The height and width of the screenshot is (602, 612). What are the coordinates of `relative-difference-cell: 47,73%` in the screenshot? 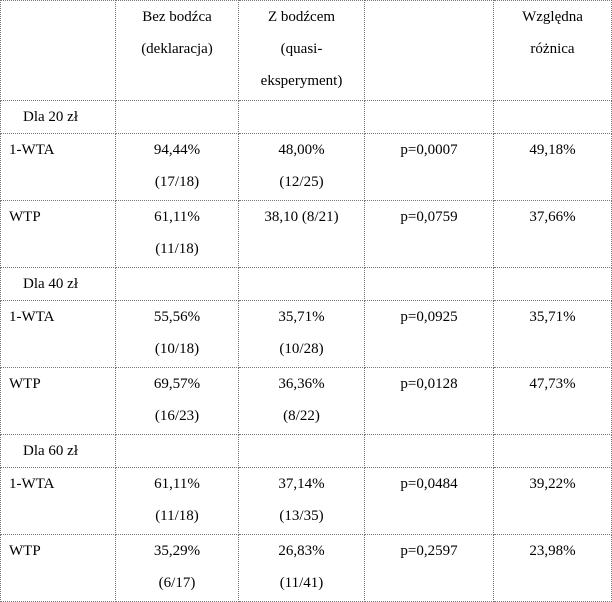 It's located at (552, 401).